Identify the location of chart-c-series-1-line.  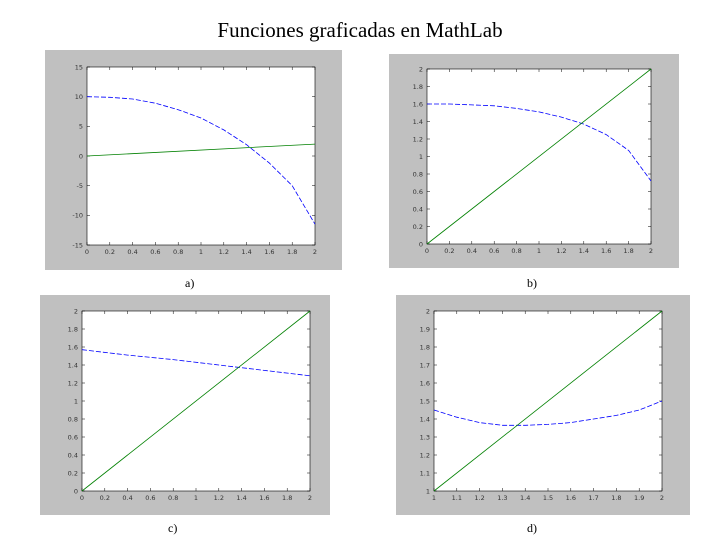
(196, 363).